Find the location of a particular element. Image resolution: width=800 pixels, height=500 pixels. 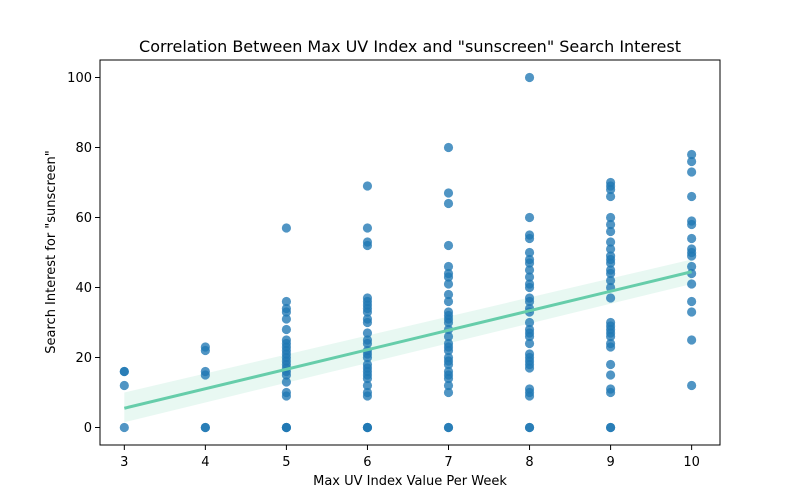

x-axis-ticks: 3 4 5 6 7 8 9 10 is located at coordinates (410, 457).